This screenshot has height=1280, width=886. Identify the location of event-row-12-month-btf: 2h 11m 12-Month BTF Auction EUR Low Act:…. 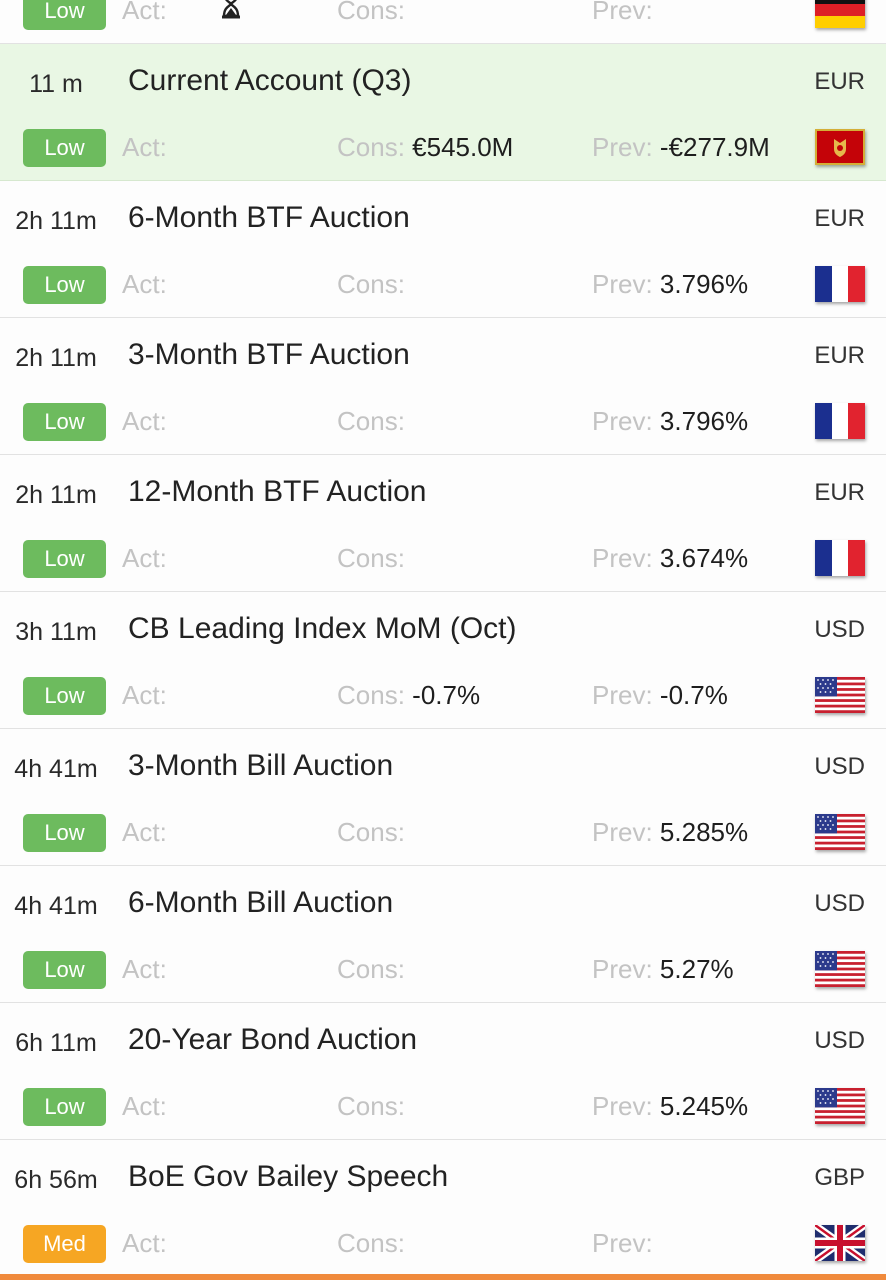
(443, 523).